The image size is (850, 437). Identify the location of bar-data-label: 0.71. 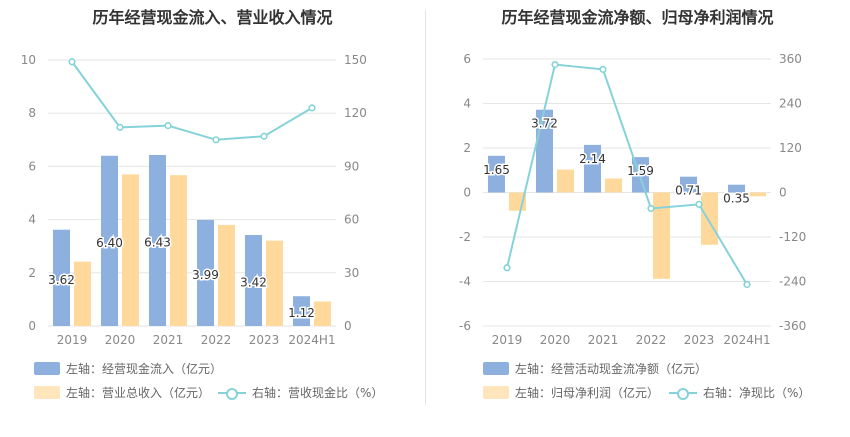
(688, 191).